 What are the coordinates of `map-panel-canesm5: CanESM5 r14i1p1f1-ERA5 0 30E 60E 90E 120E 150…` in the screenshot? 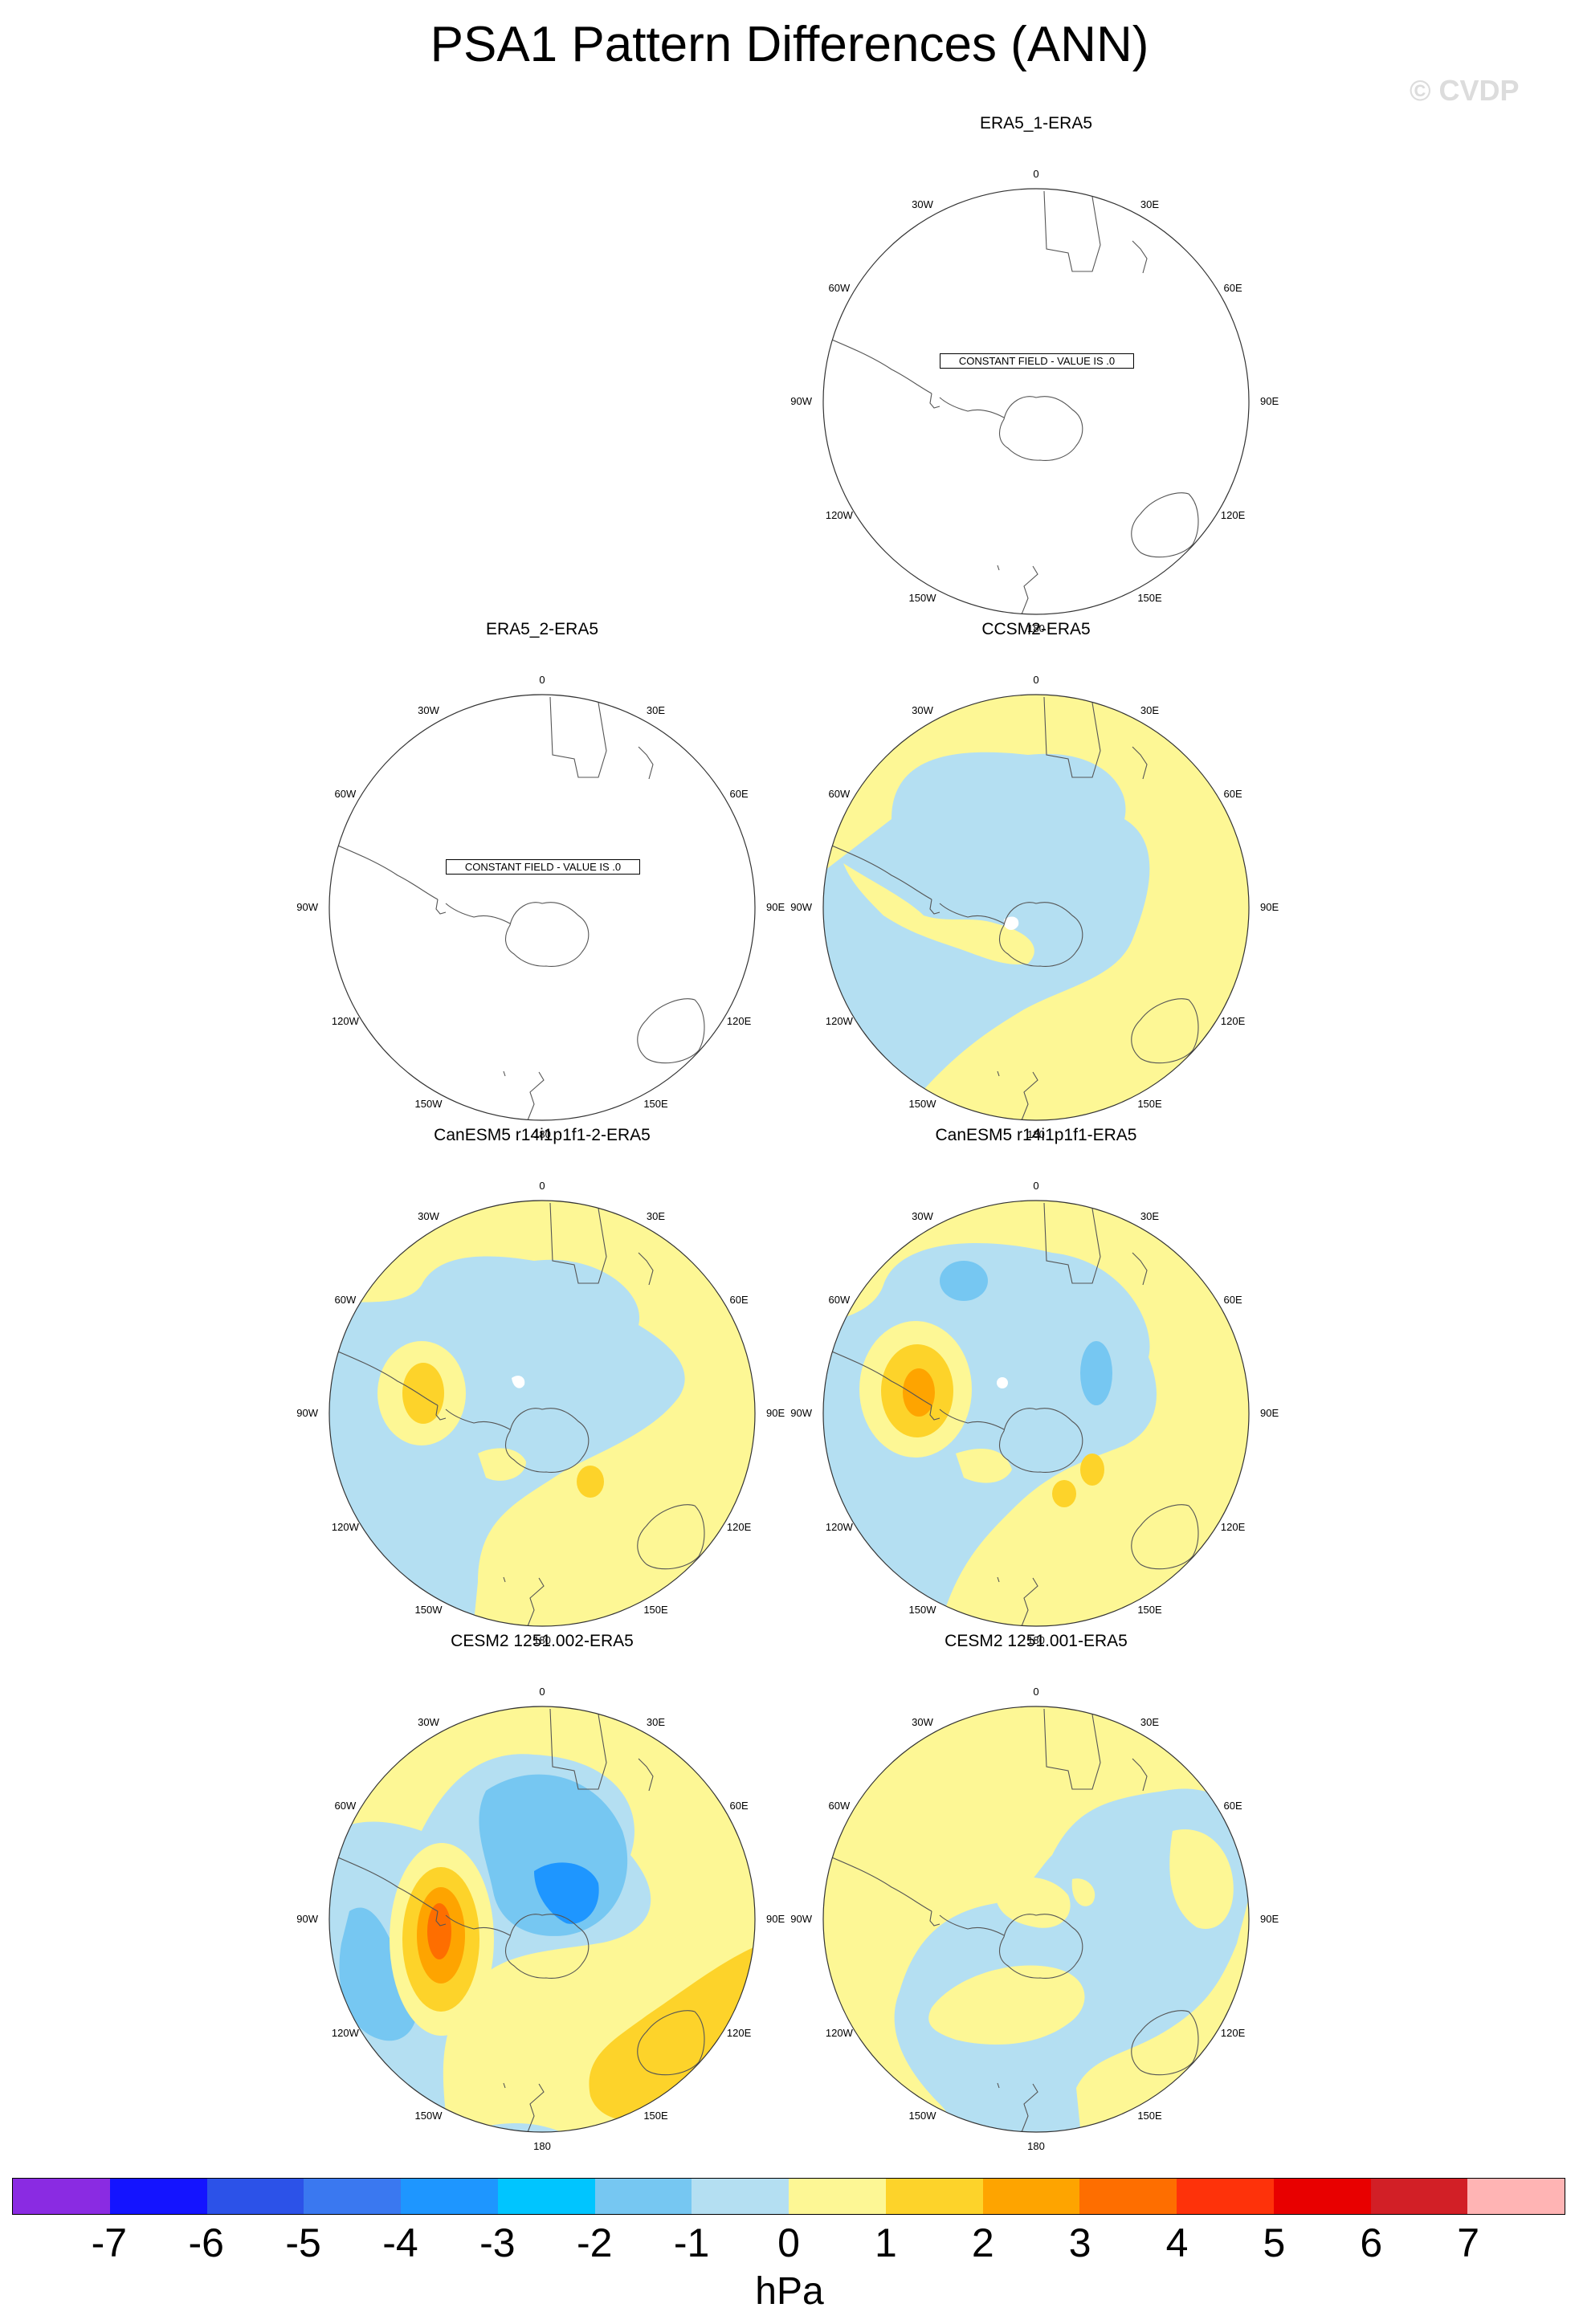 It's located at (1036, 1394).